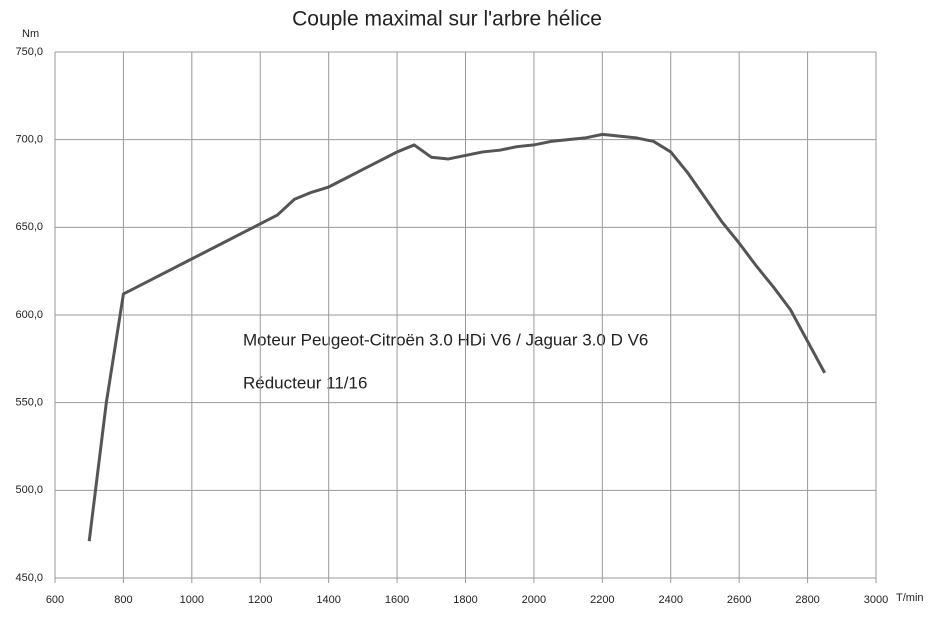 The height and width of the screenshot is (618, 938). What do you see at coordinates (260, 600) in the screenshot?
I see `x-tick-label: 1200` at bounding box center [260, 600].